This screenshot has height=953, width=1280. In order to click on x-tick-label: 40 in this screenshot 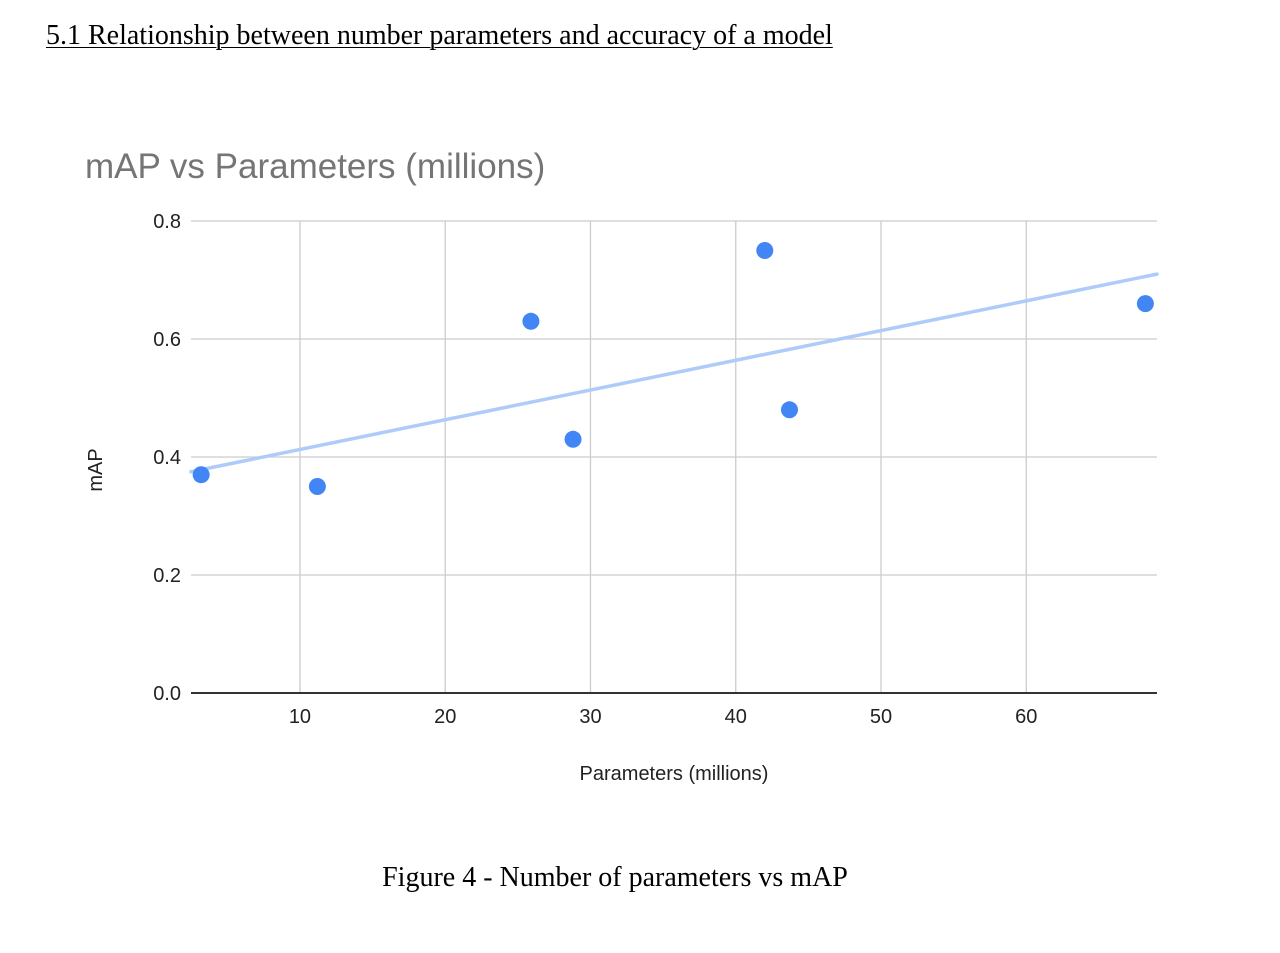, I will do `click(736, 717)`.